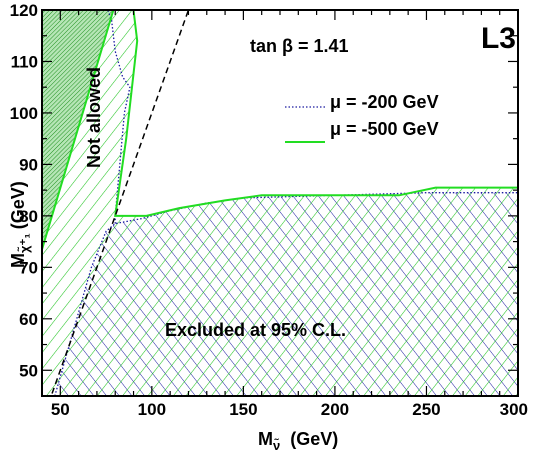  Describe the element at coordinates (28, 319) in the screenshot. I see `y-tick-label: 60` at that location.